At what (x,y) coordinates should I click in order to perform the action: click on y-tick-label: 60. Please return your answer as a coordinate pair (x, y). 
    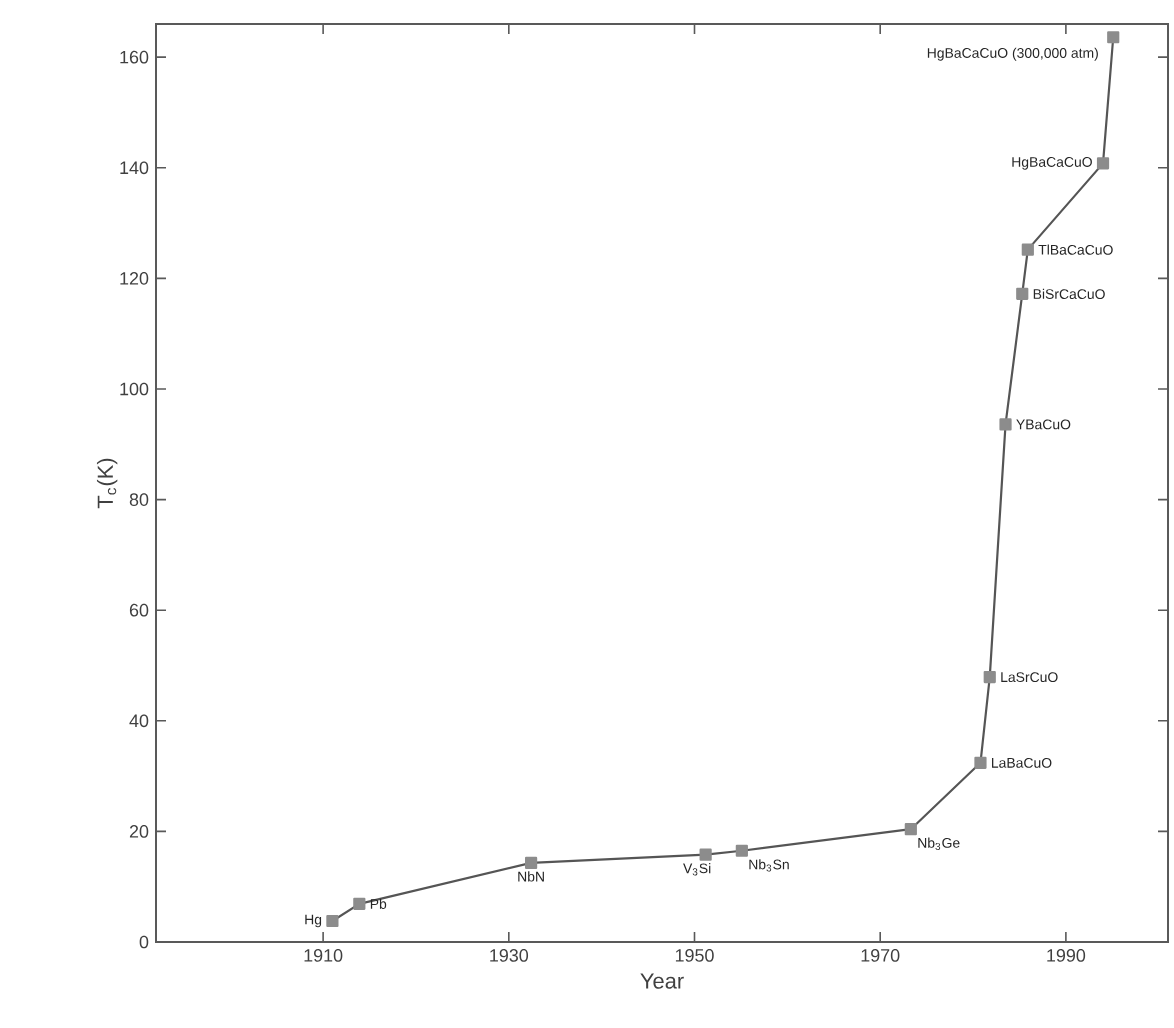
    Looking at the image, I should click on (139, 610).